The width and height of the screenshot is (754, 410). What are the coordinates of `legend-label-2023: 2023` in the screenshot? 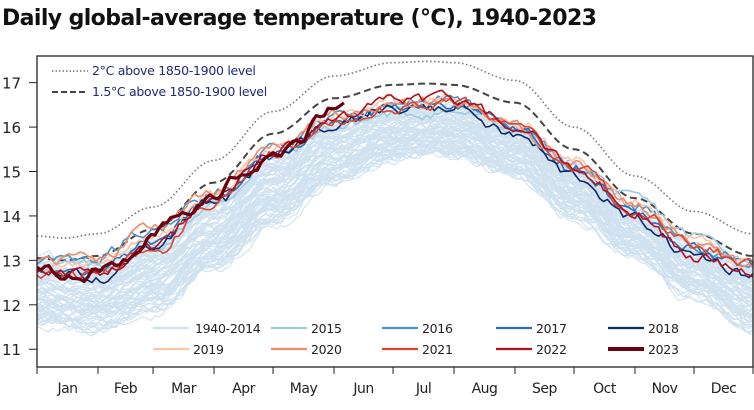 It's located at (663, 349).